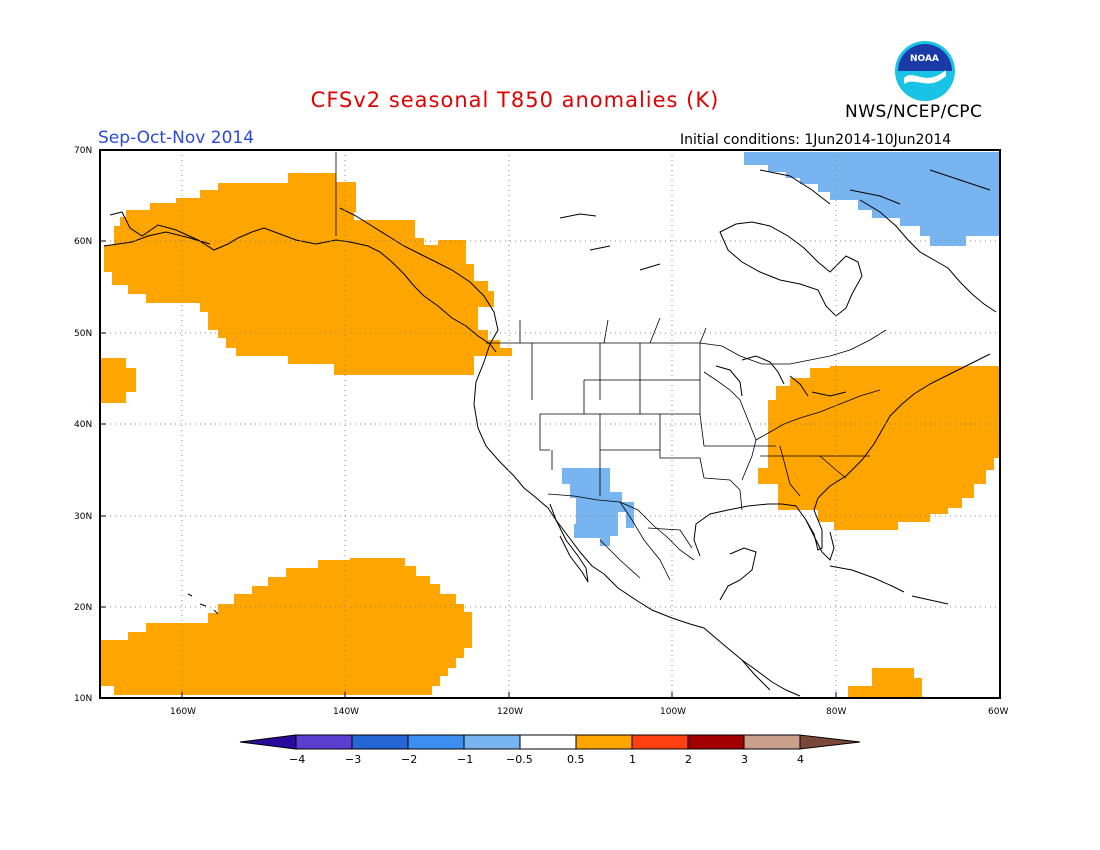  I want to click on hawaii, so click(203, 604).